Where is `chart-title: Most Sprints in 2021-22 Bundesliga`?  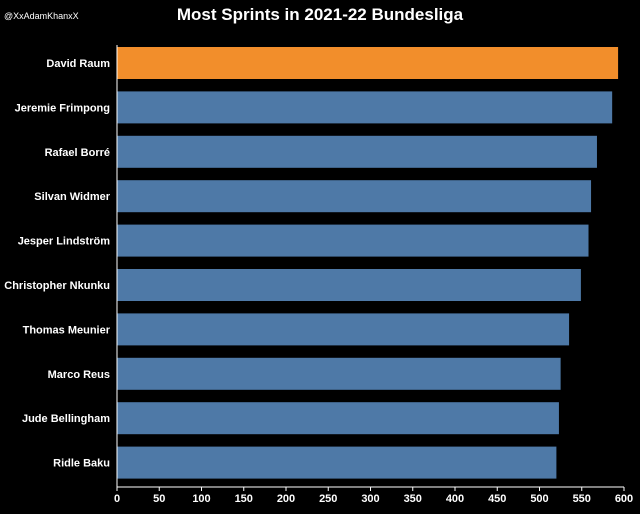
chart-title: Most Sprints in 2021-22 Bundesliga is located at coordinates (320, 14).